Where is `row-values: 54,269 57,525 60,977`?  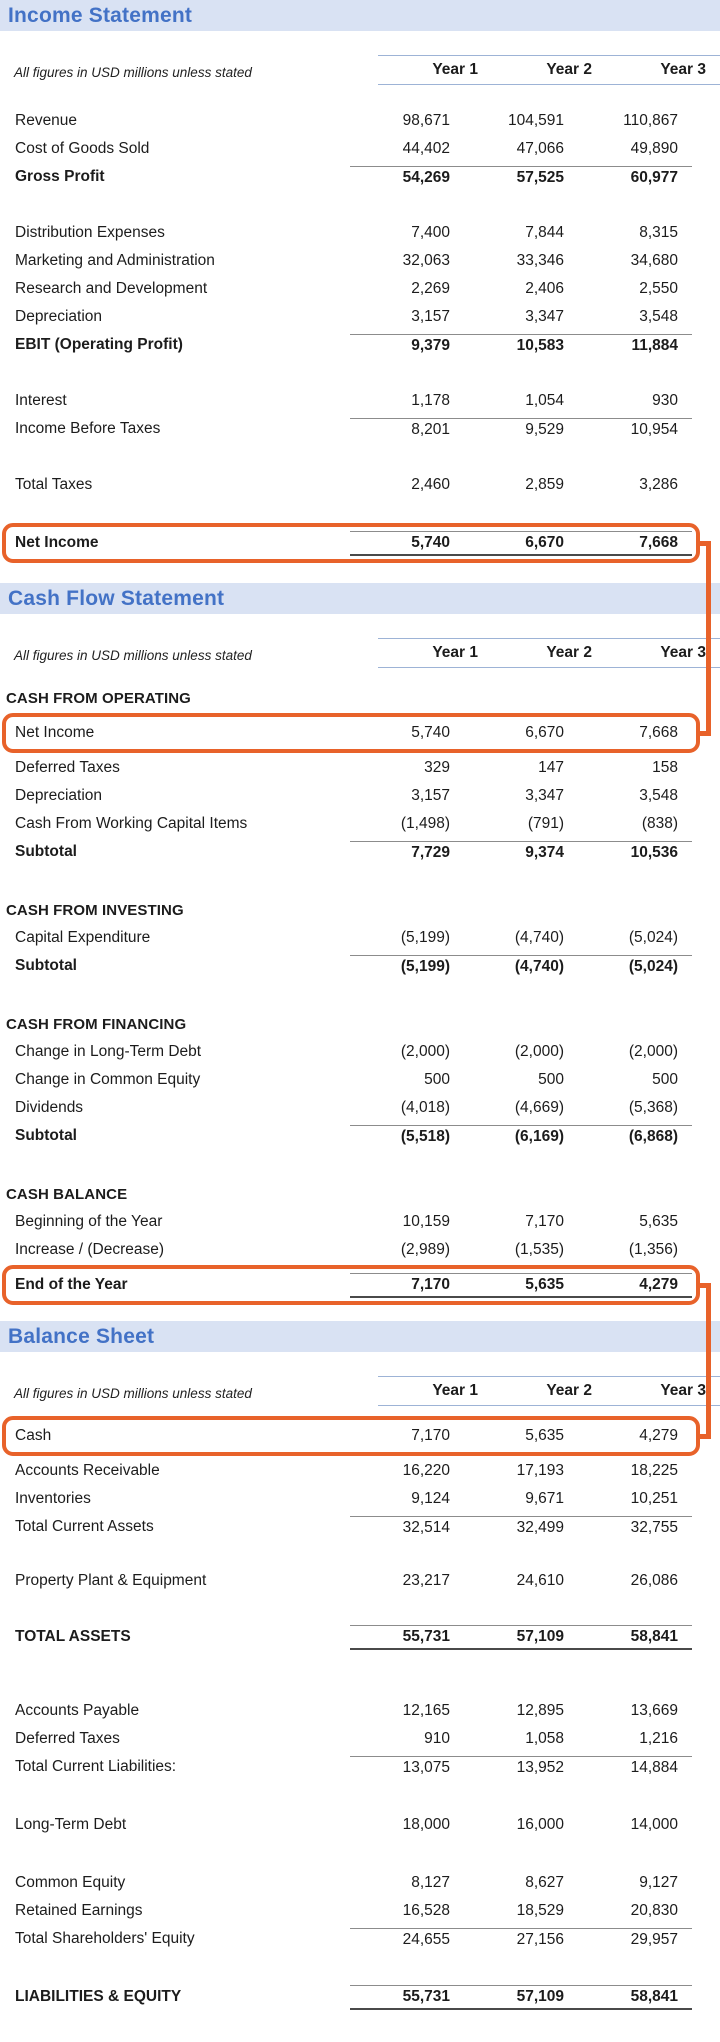
row-values: 54,269 57,525 60,977 is located at coordinates (521, 177).